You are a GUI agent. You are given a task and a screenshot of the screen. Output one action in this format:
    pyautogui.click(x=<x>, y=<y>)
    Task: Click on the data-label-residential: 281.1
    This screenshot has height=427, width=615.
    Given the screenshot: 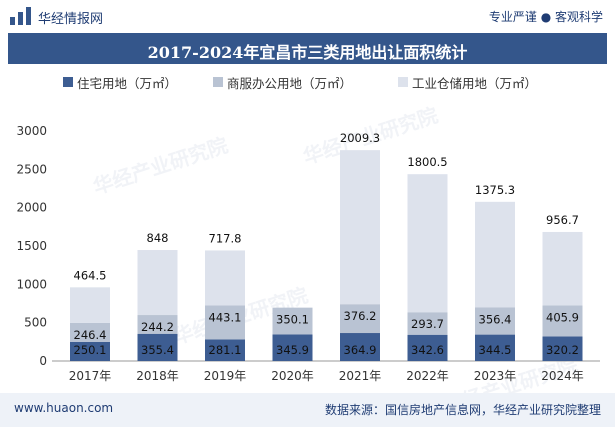 What is the action you would take?
    pyautogui.click(x=225, y=350)
    